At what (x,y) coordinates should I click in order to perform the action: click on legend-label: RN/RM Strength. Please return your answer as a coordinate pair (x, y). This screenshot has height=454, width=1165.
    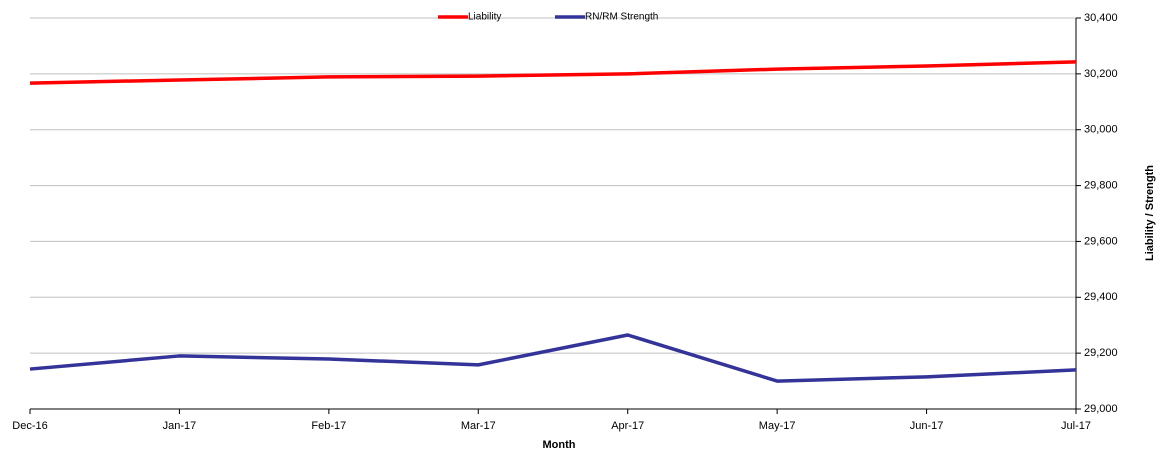
    Looking at the image, I should click on (621, 17).